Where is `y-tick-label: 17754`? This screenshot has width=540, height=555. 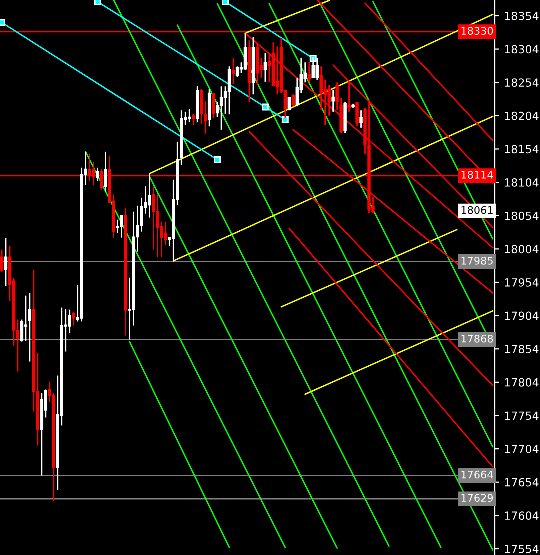
y-tick-label: 17754 is located at coordinates (522, 416).